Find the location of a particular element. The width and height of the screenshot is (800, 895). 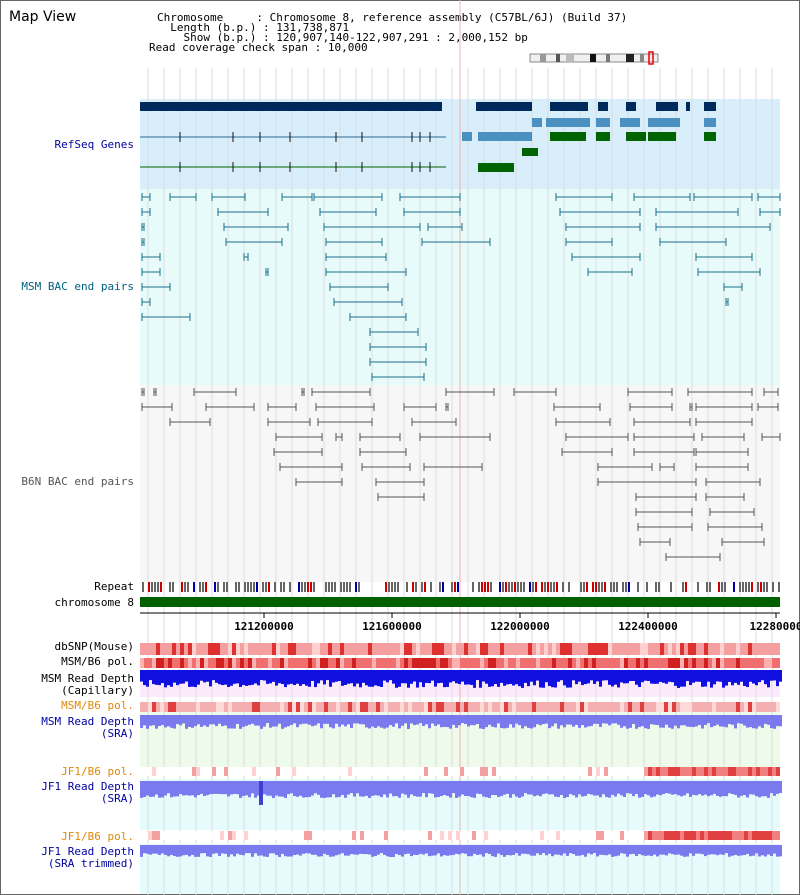

span-value: 10,000 is located at coordinates (347, 47).